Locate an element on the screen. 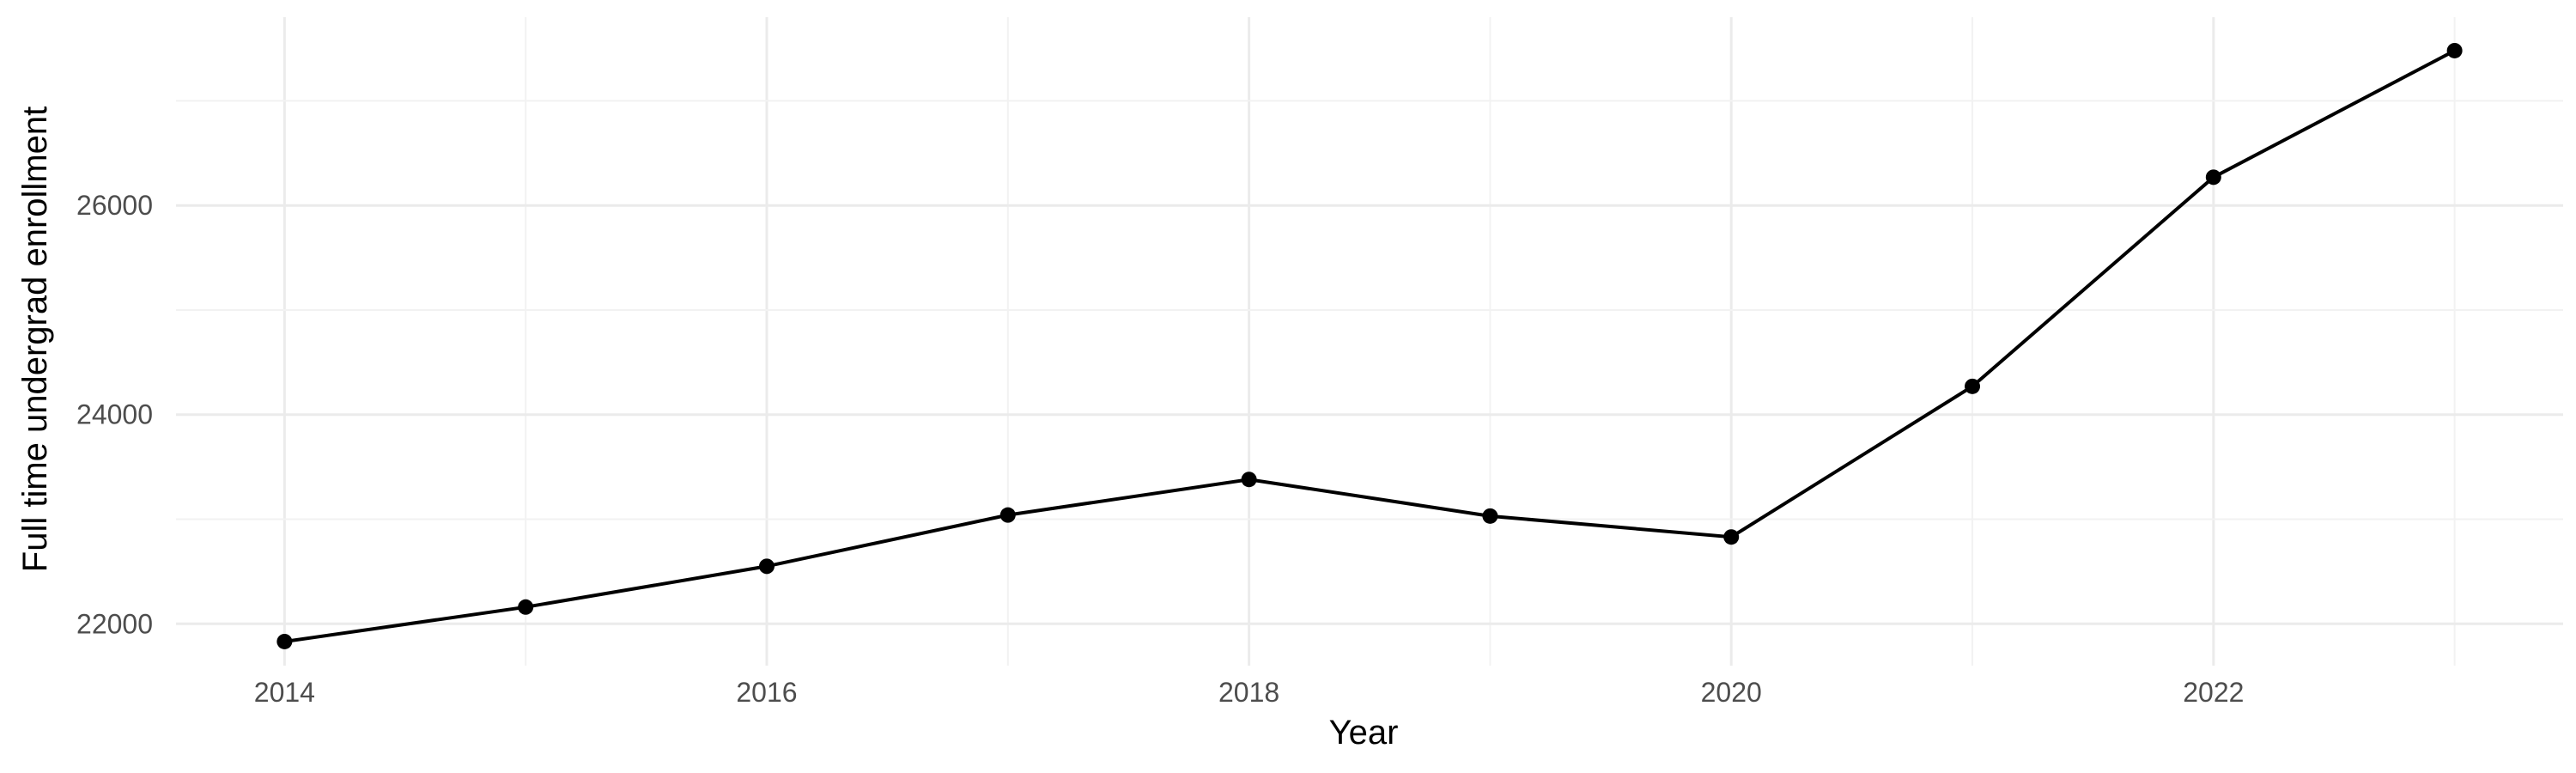 The width and height of the screenshot is (2576, 773). x-tick-label: 2014 is located at coordinates (284, 692).